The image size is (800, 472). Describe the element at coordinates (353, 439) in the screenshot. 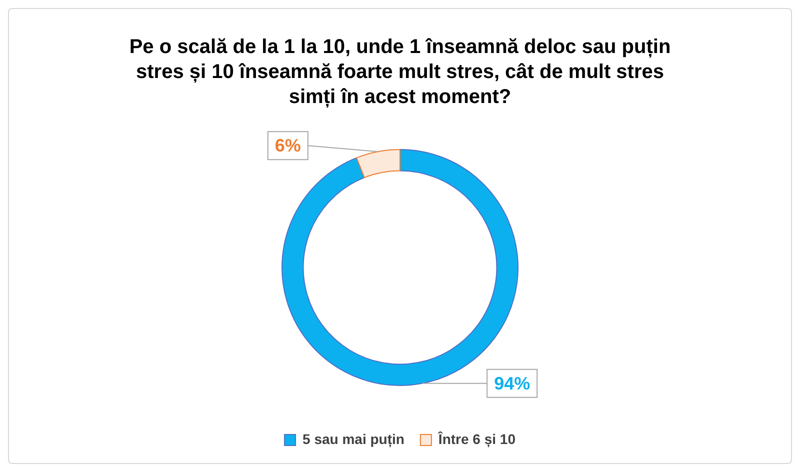

I see `legend-label: 5 sau mai puțin` at that location.